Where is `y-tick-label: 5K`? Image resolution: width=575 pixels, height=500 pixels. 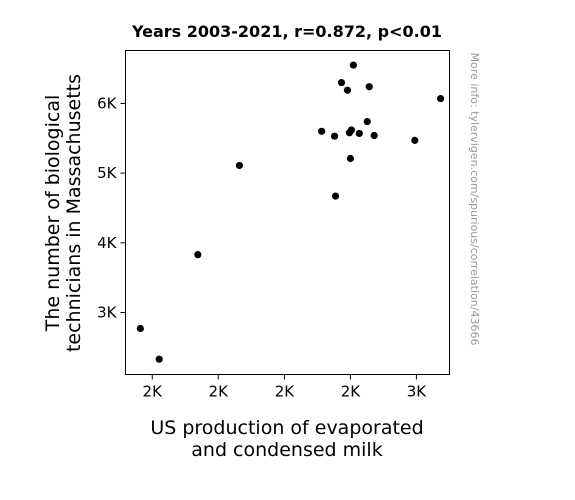
y-tick-label: 5K is located at coordinates (107, 173).